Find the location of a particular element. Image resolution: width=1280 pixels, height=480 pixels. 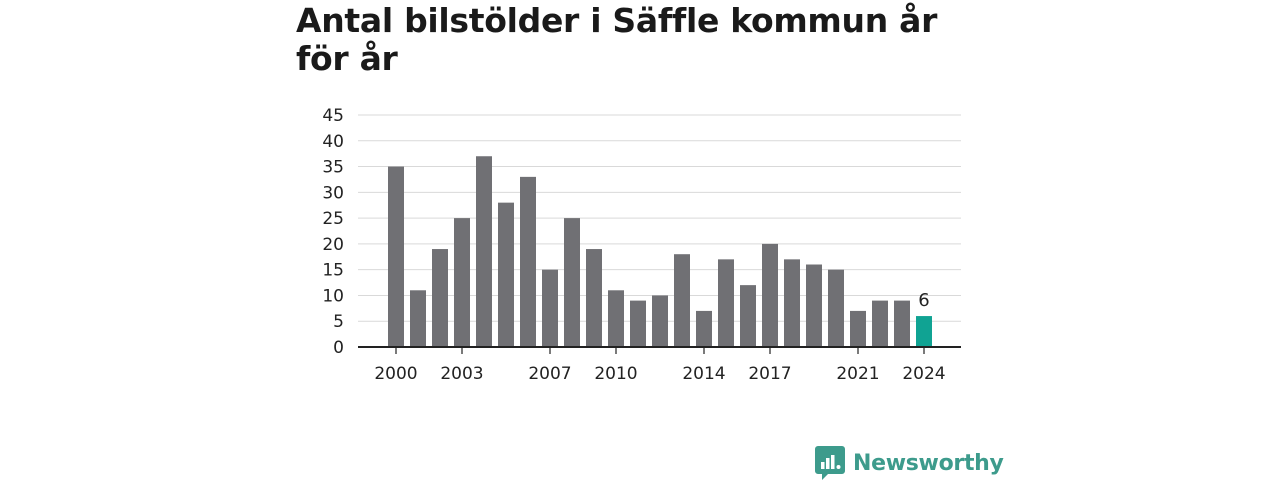

y-tick-label: 10 is located at coordinates (333, 296).